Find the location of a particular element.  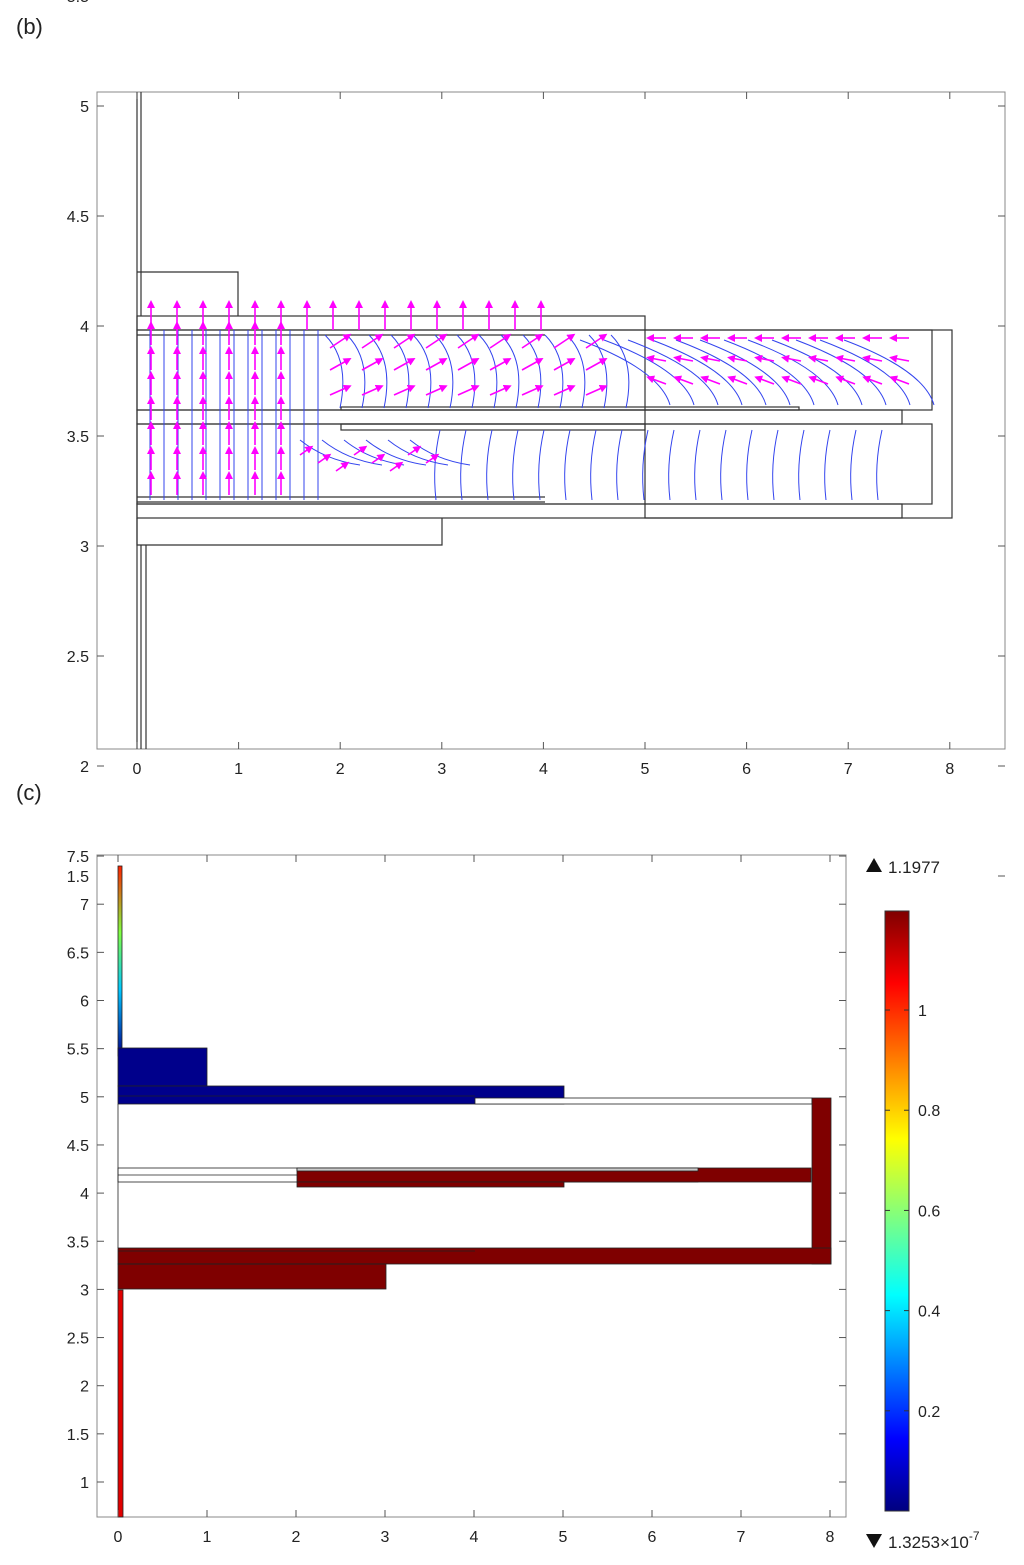

y-tick-label: 7 is located at coordinates (84, 905).